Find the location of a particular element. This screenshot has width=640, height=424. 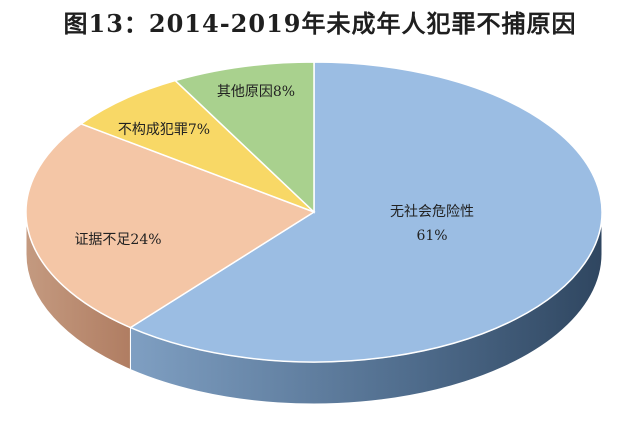

slice-not-crime is located at coordinates (197, 146).